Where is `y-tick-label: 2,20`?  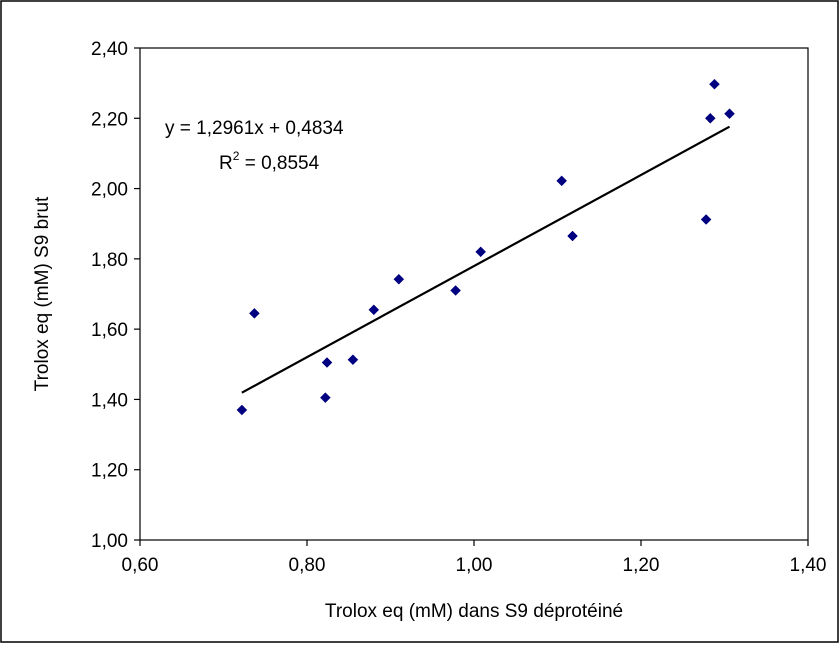
y-tick-label: 2,20 is located at coordinates (109, 119).